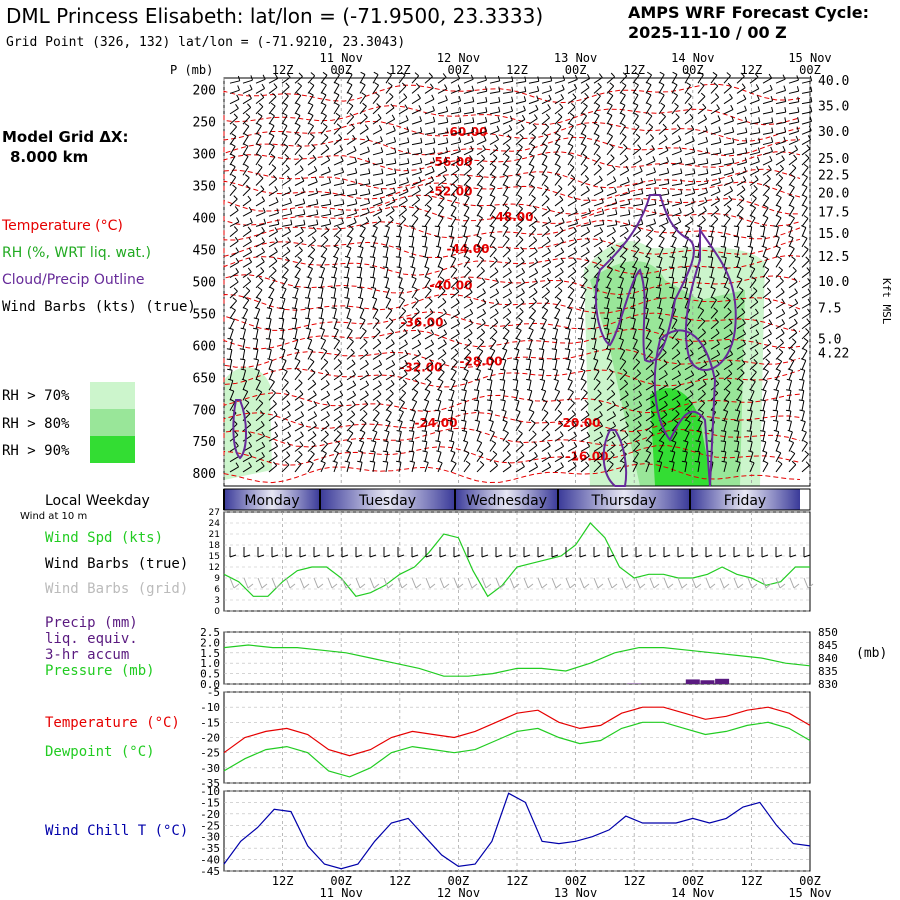 This screenshot has width=900, height=900. What do you see at coordinates (100, 671) in the screenshot?
I see `pressure-legend: Pressure (mb)` at bounding box center [100, 671].